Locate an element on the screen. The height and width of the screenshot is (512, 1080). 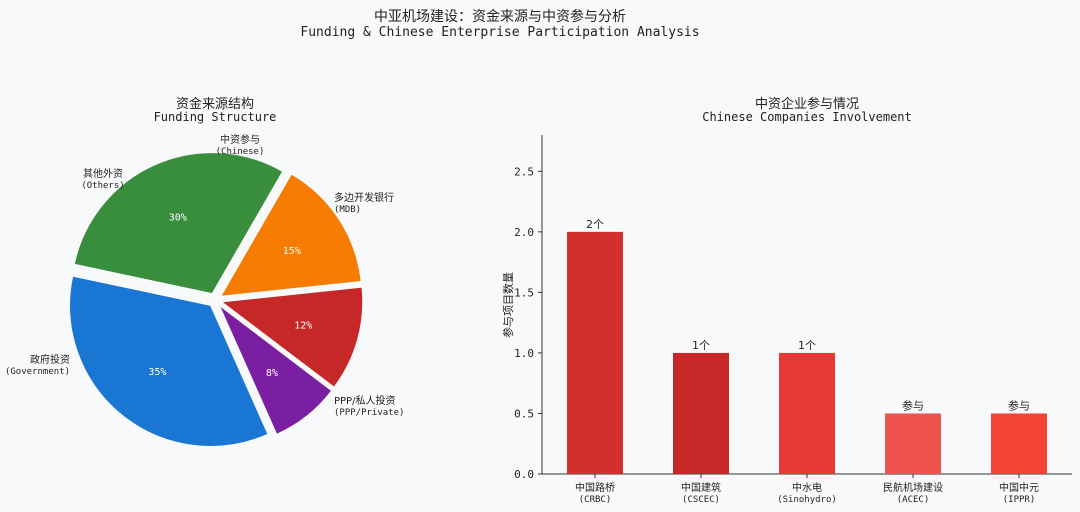
x-tick-label-en: (Sinohydro) is located at coordinates (807, 500).